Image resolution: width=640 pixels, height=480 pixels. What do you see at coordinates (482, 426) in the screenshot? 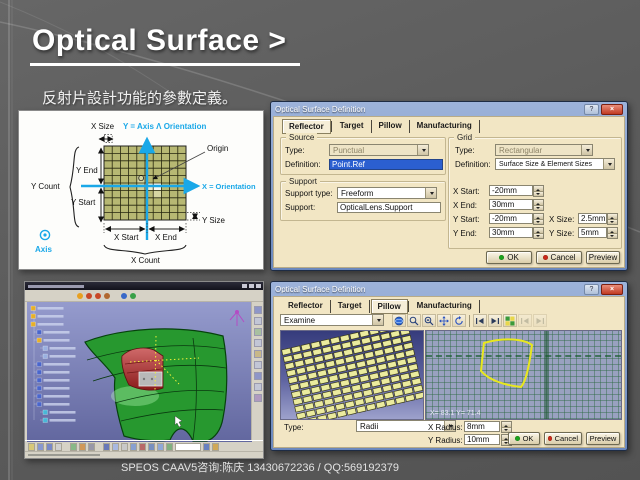
I see `x-radius-field: 8mm` at bounding box center [482, 426].